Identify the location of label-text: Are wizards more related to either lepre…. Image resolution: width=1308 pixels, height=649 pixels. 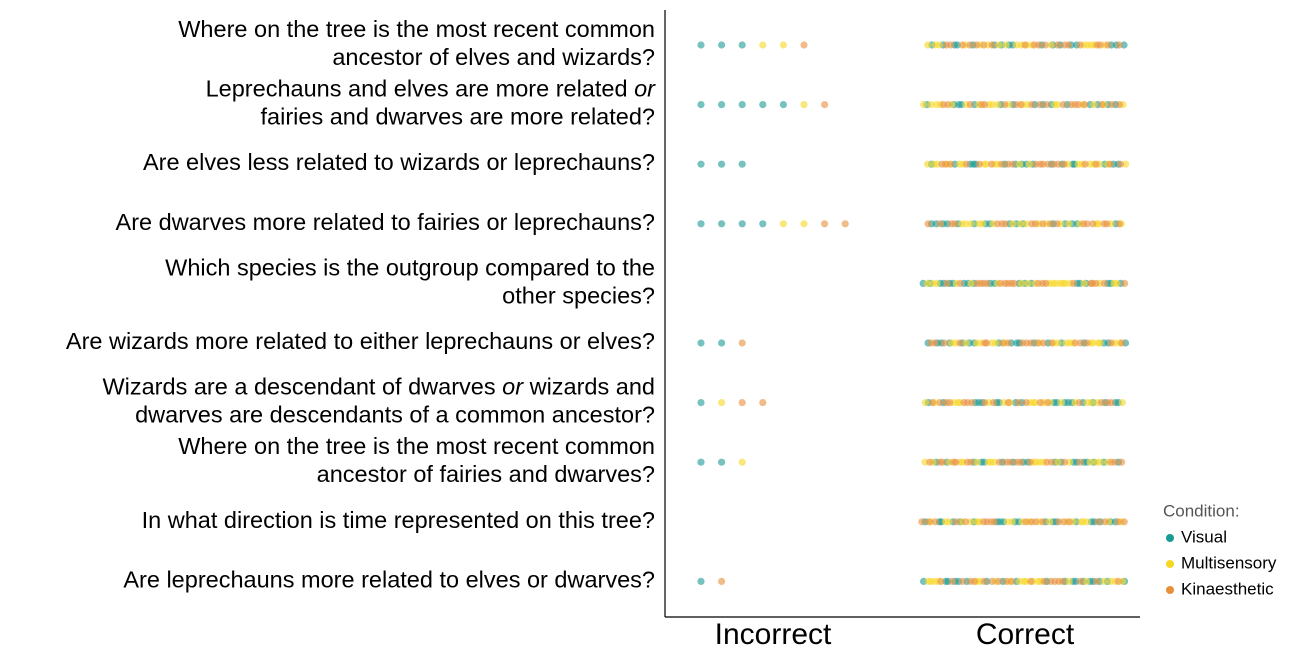
(360, 341).